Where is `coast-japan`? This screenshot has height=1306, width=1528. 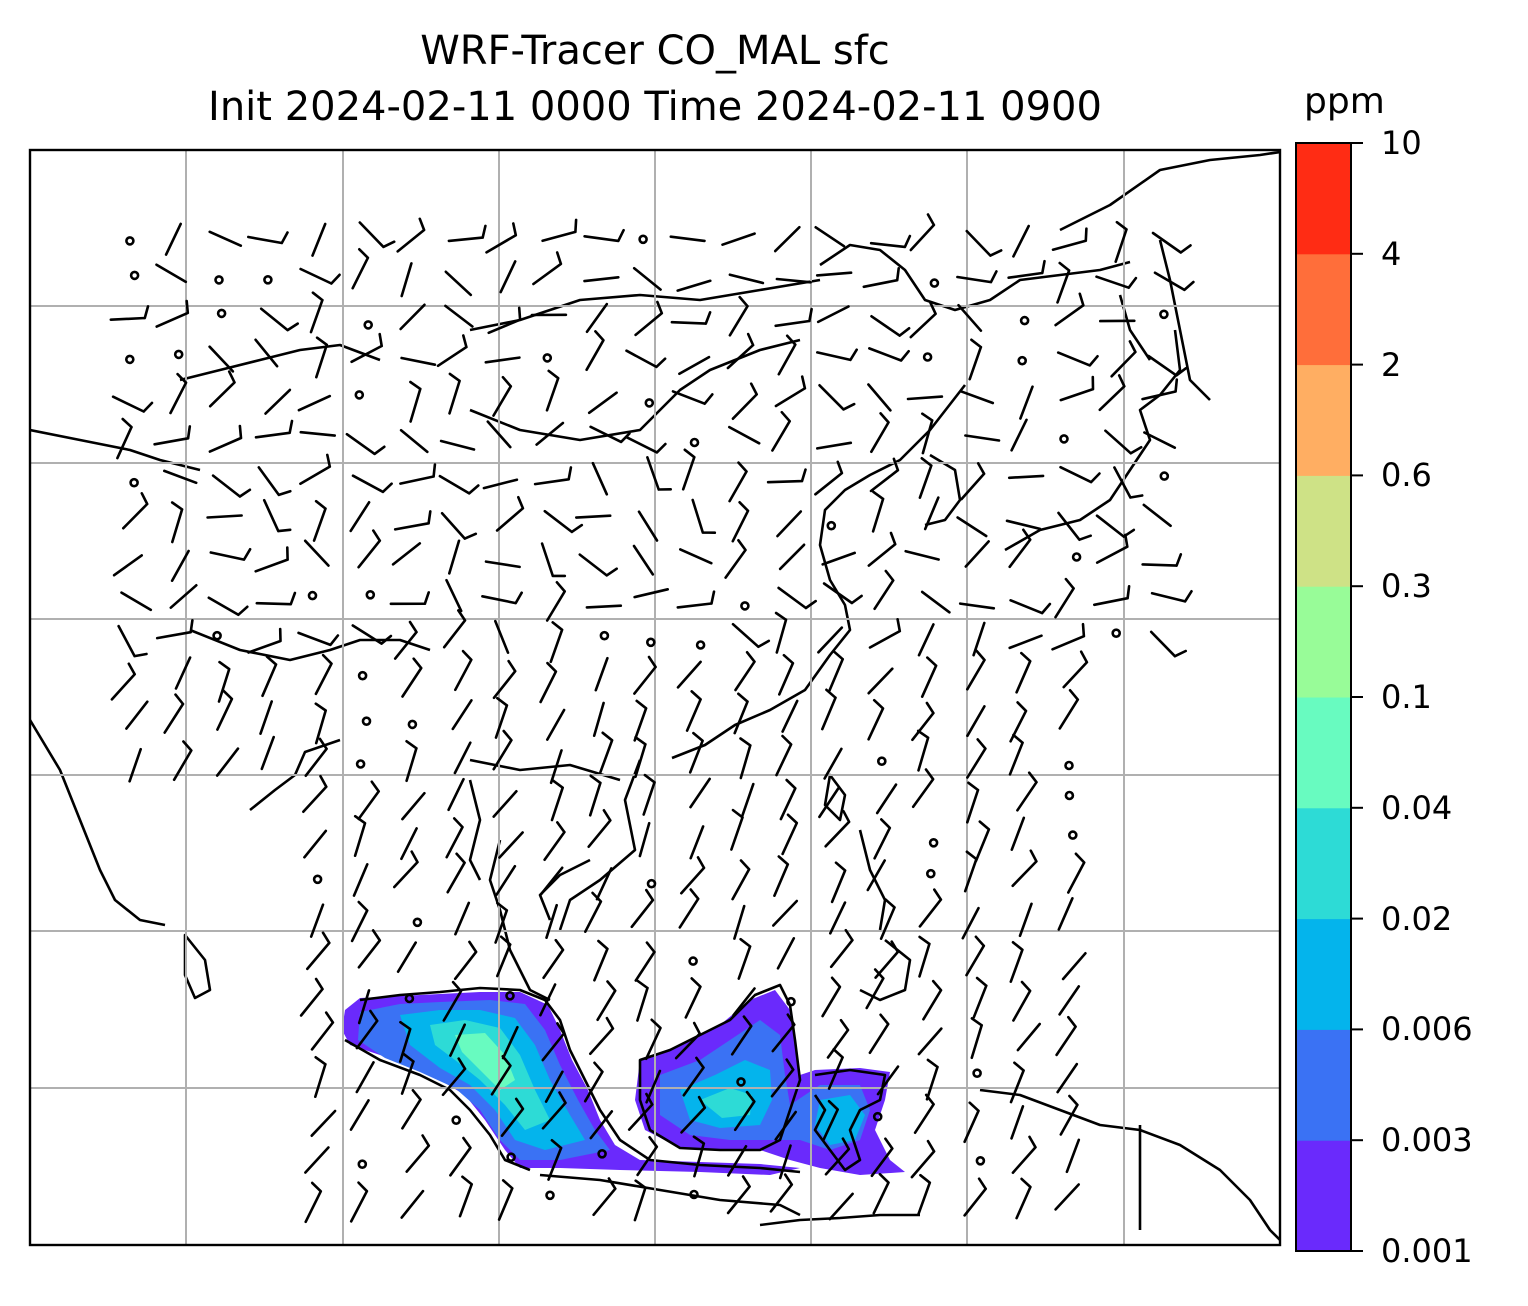 coast-japan is located at coordinates (1093, 440).